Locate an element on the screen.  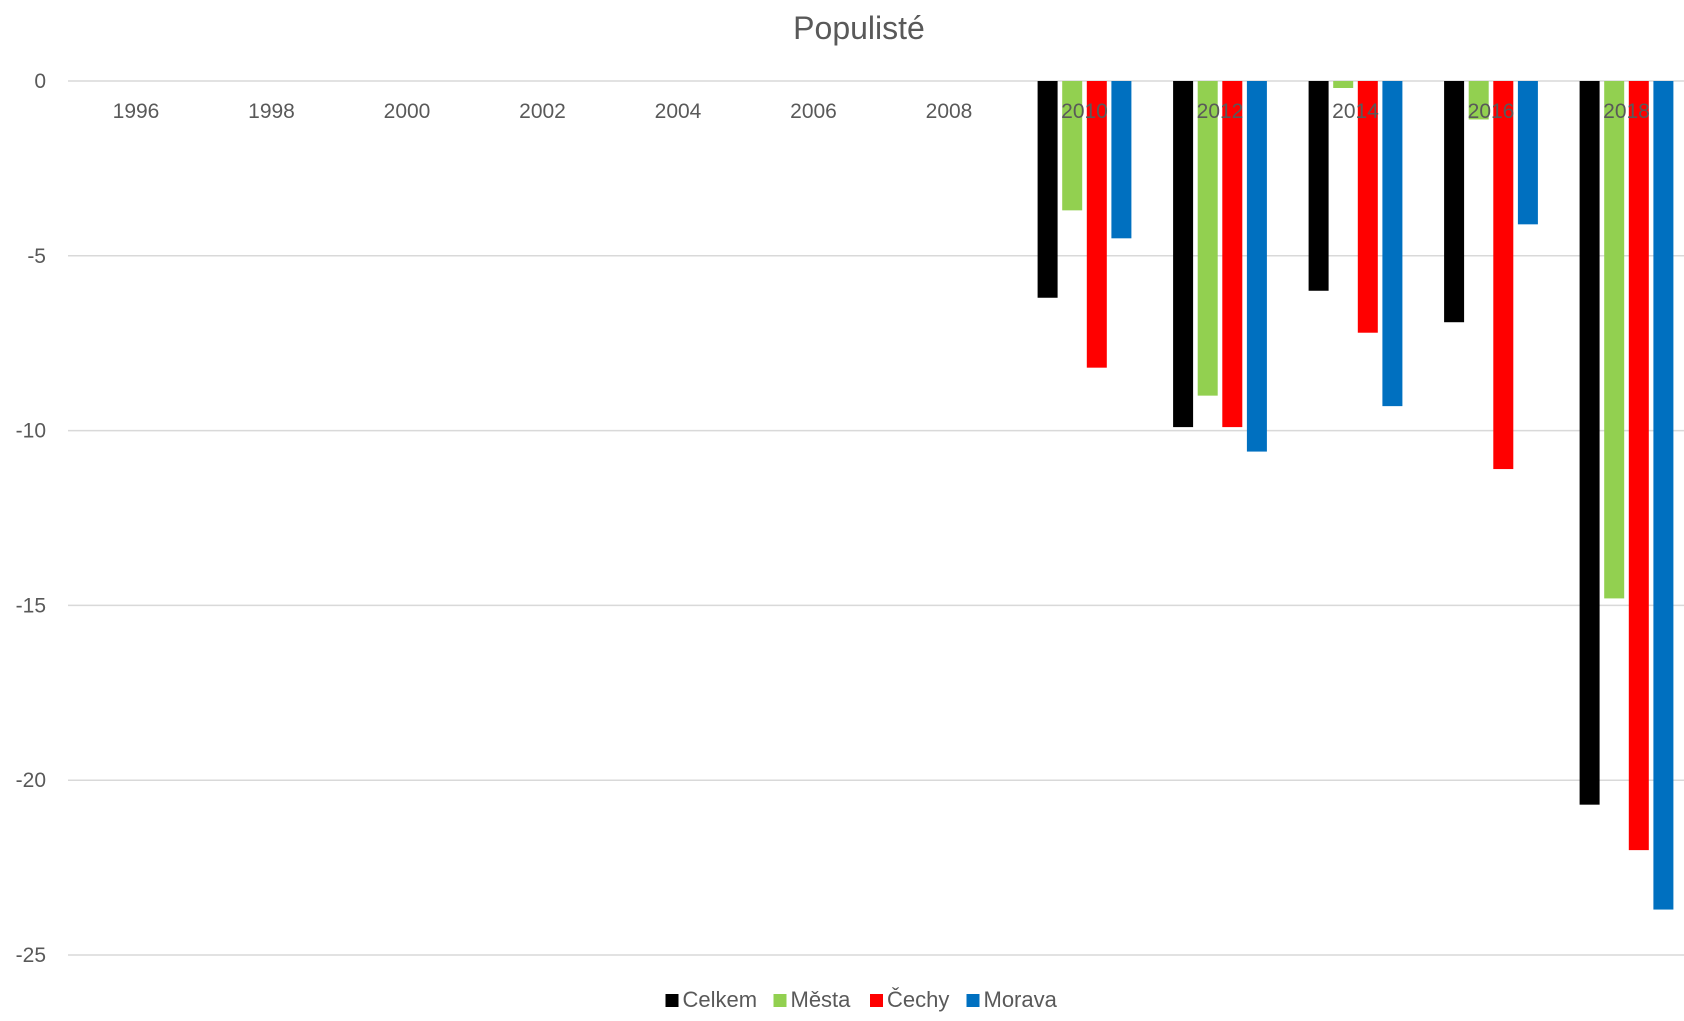
bar-města-2014 is located at coordinates (1343, 84).